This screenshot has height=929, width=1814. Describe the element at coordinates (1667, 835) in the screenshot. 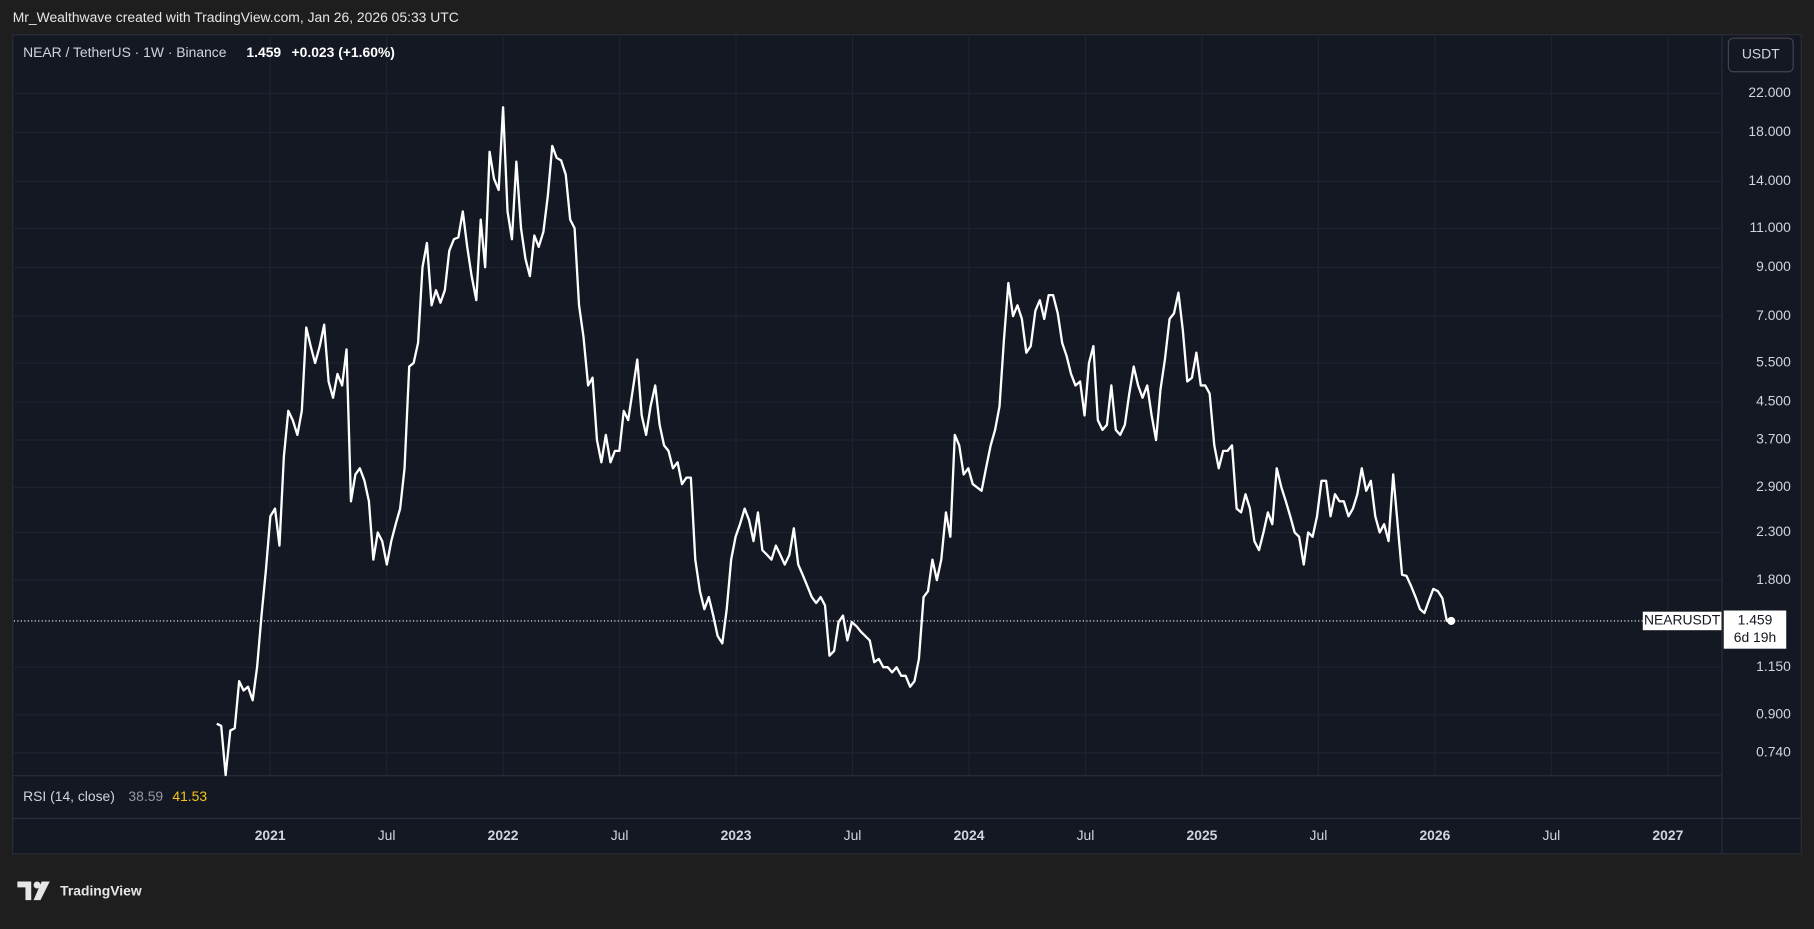

I see `x-tick-label: 2027` at that location.